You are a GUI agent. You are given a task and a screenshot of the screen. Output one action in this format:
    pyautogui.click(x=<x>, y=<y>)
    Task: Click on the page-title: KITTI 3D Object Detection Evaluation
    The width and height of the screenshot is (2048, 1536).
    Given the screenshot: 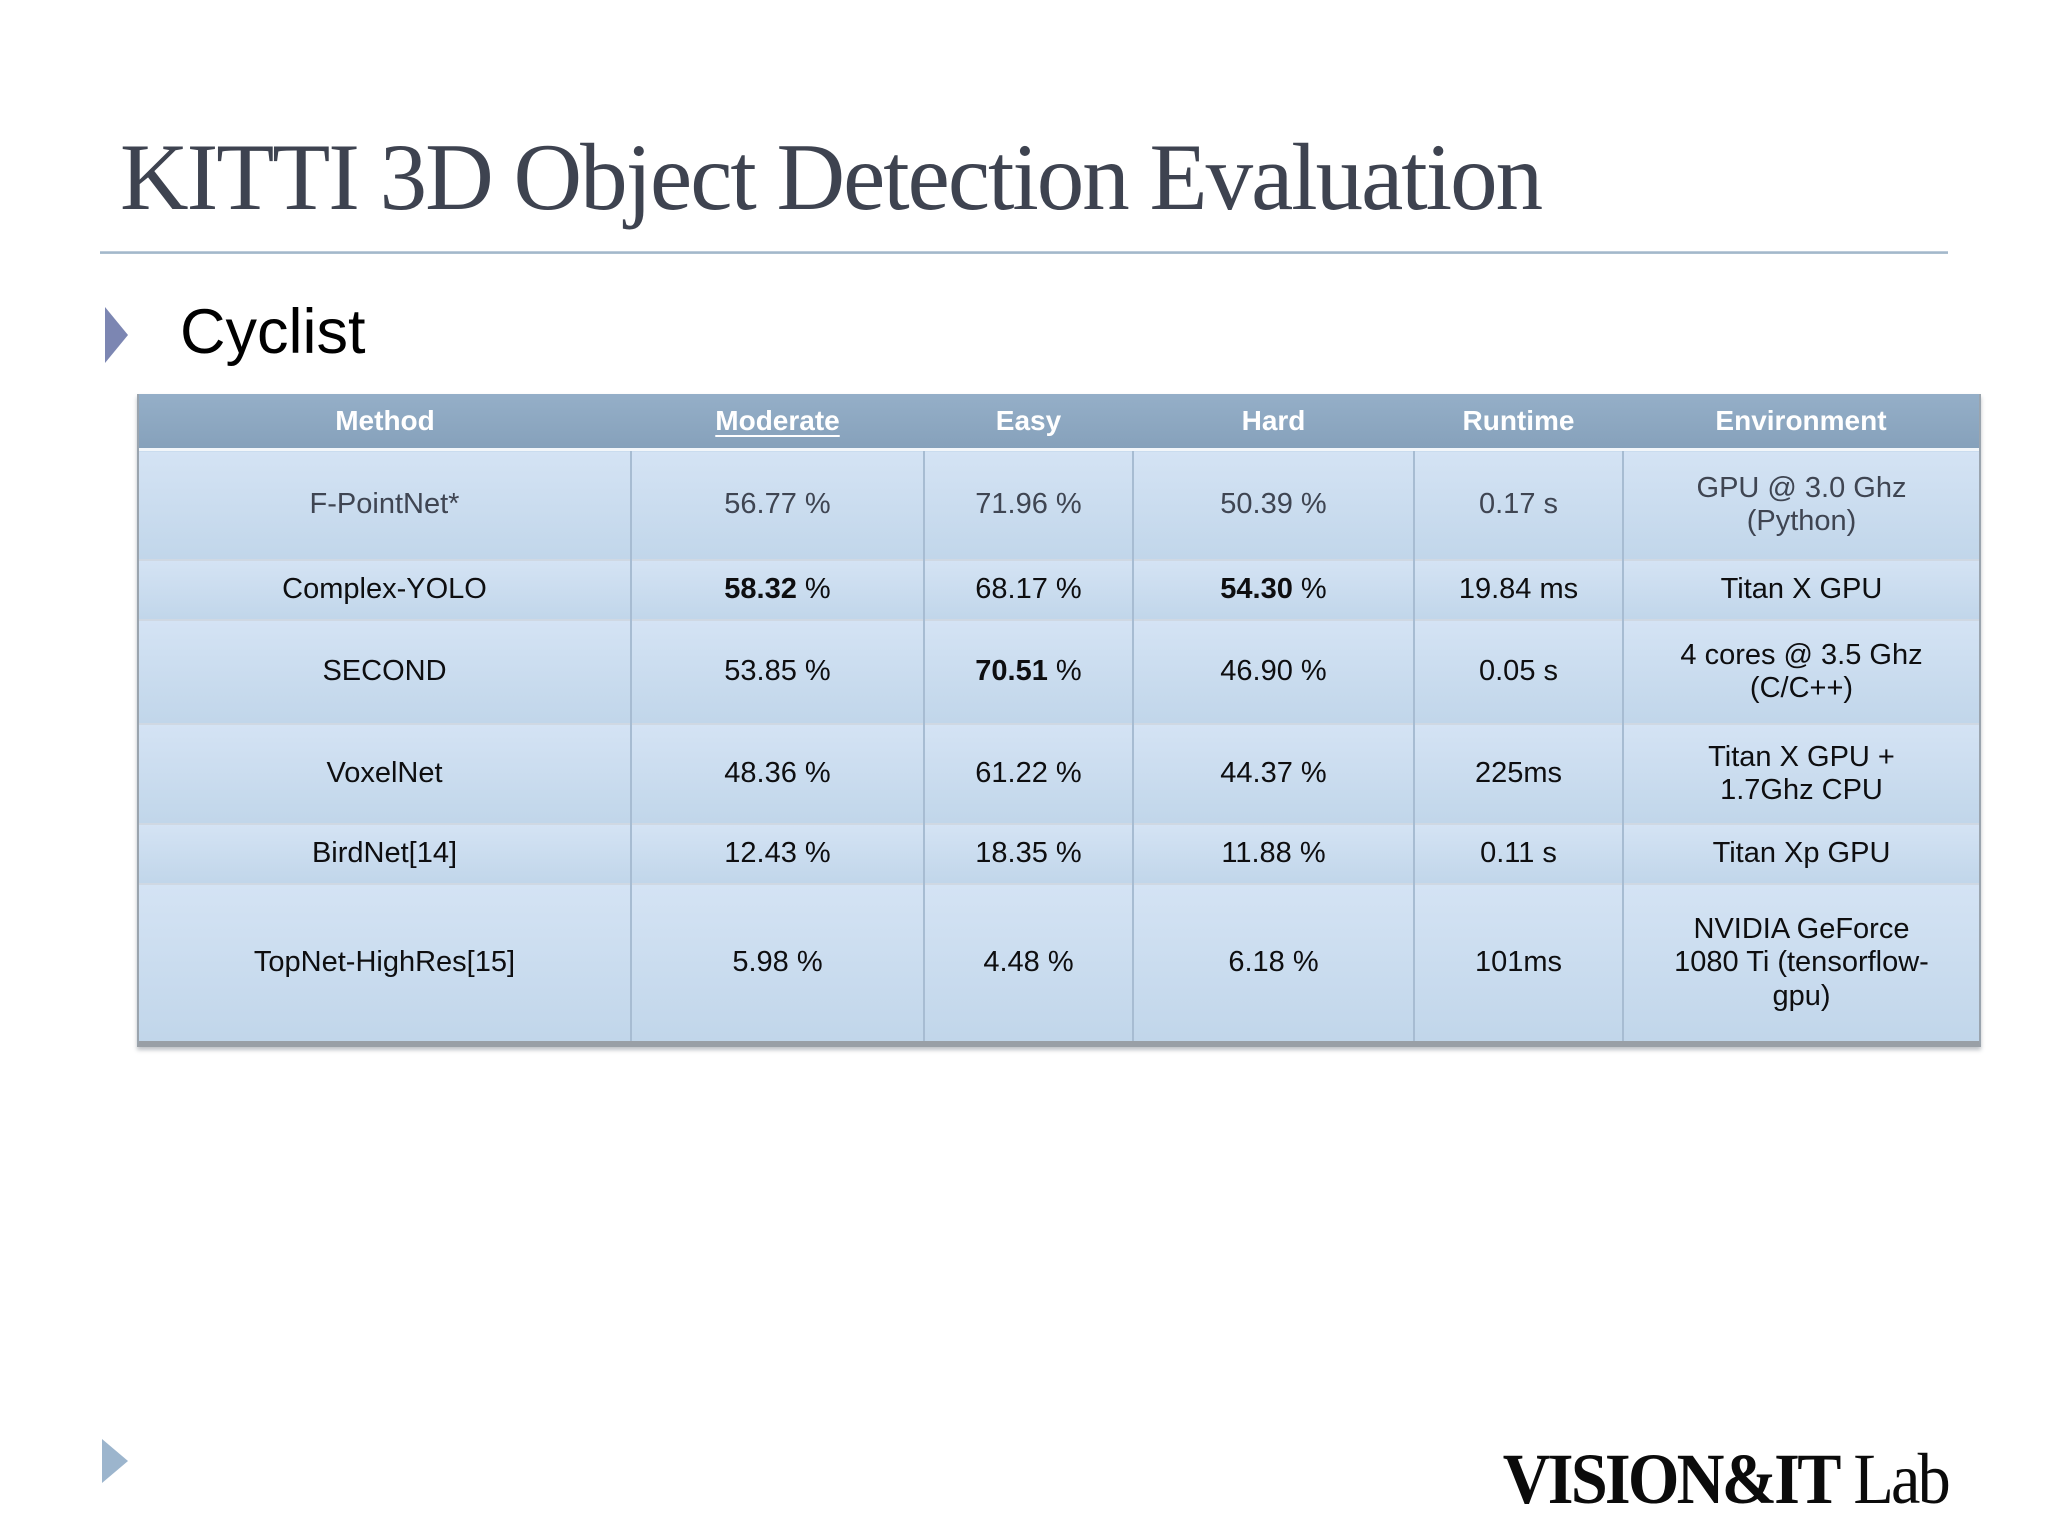 What is the action you would take?
    pyautogui.click(x=831, y=177)
    